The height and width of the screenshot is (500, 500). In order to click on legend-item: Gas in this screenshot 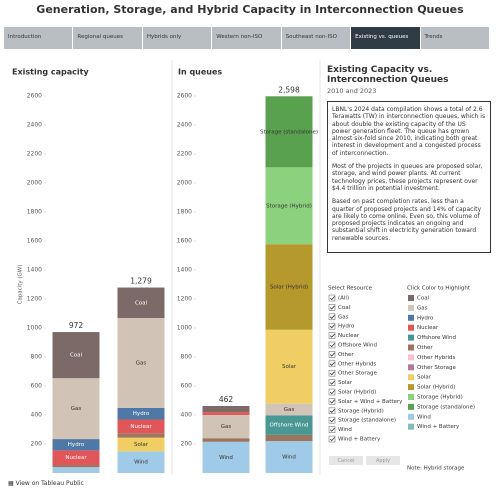, I will do `click(422, 308)`.